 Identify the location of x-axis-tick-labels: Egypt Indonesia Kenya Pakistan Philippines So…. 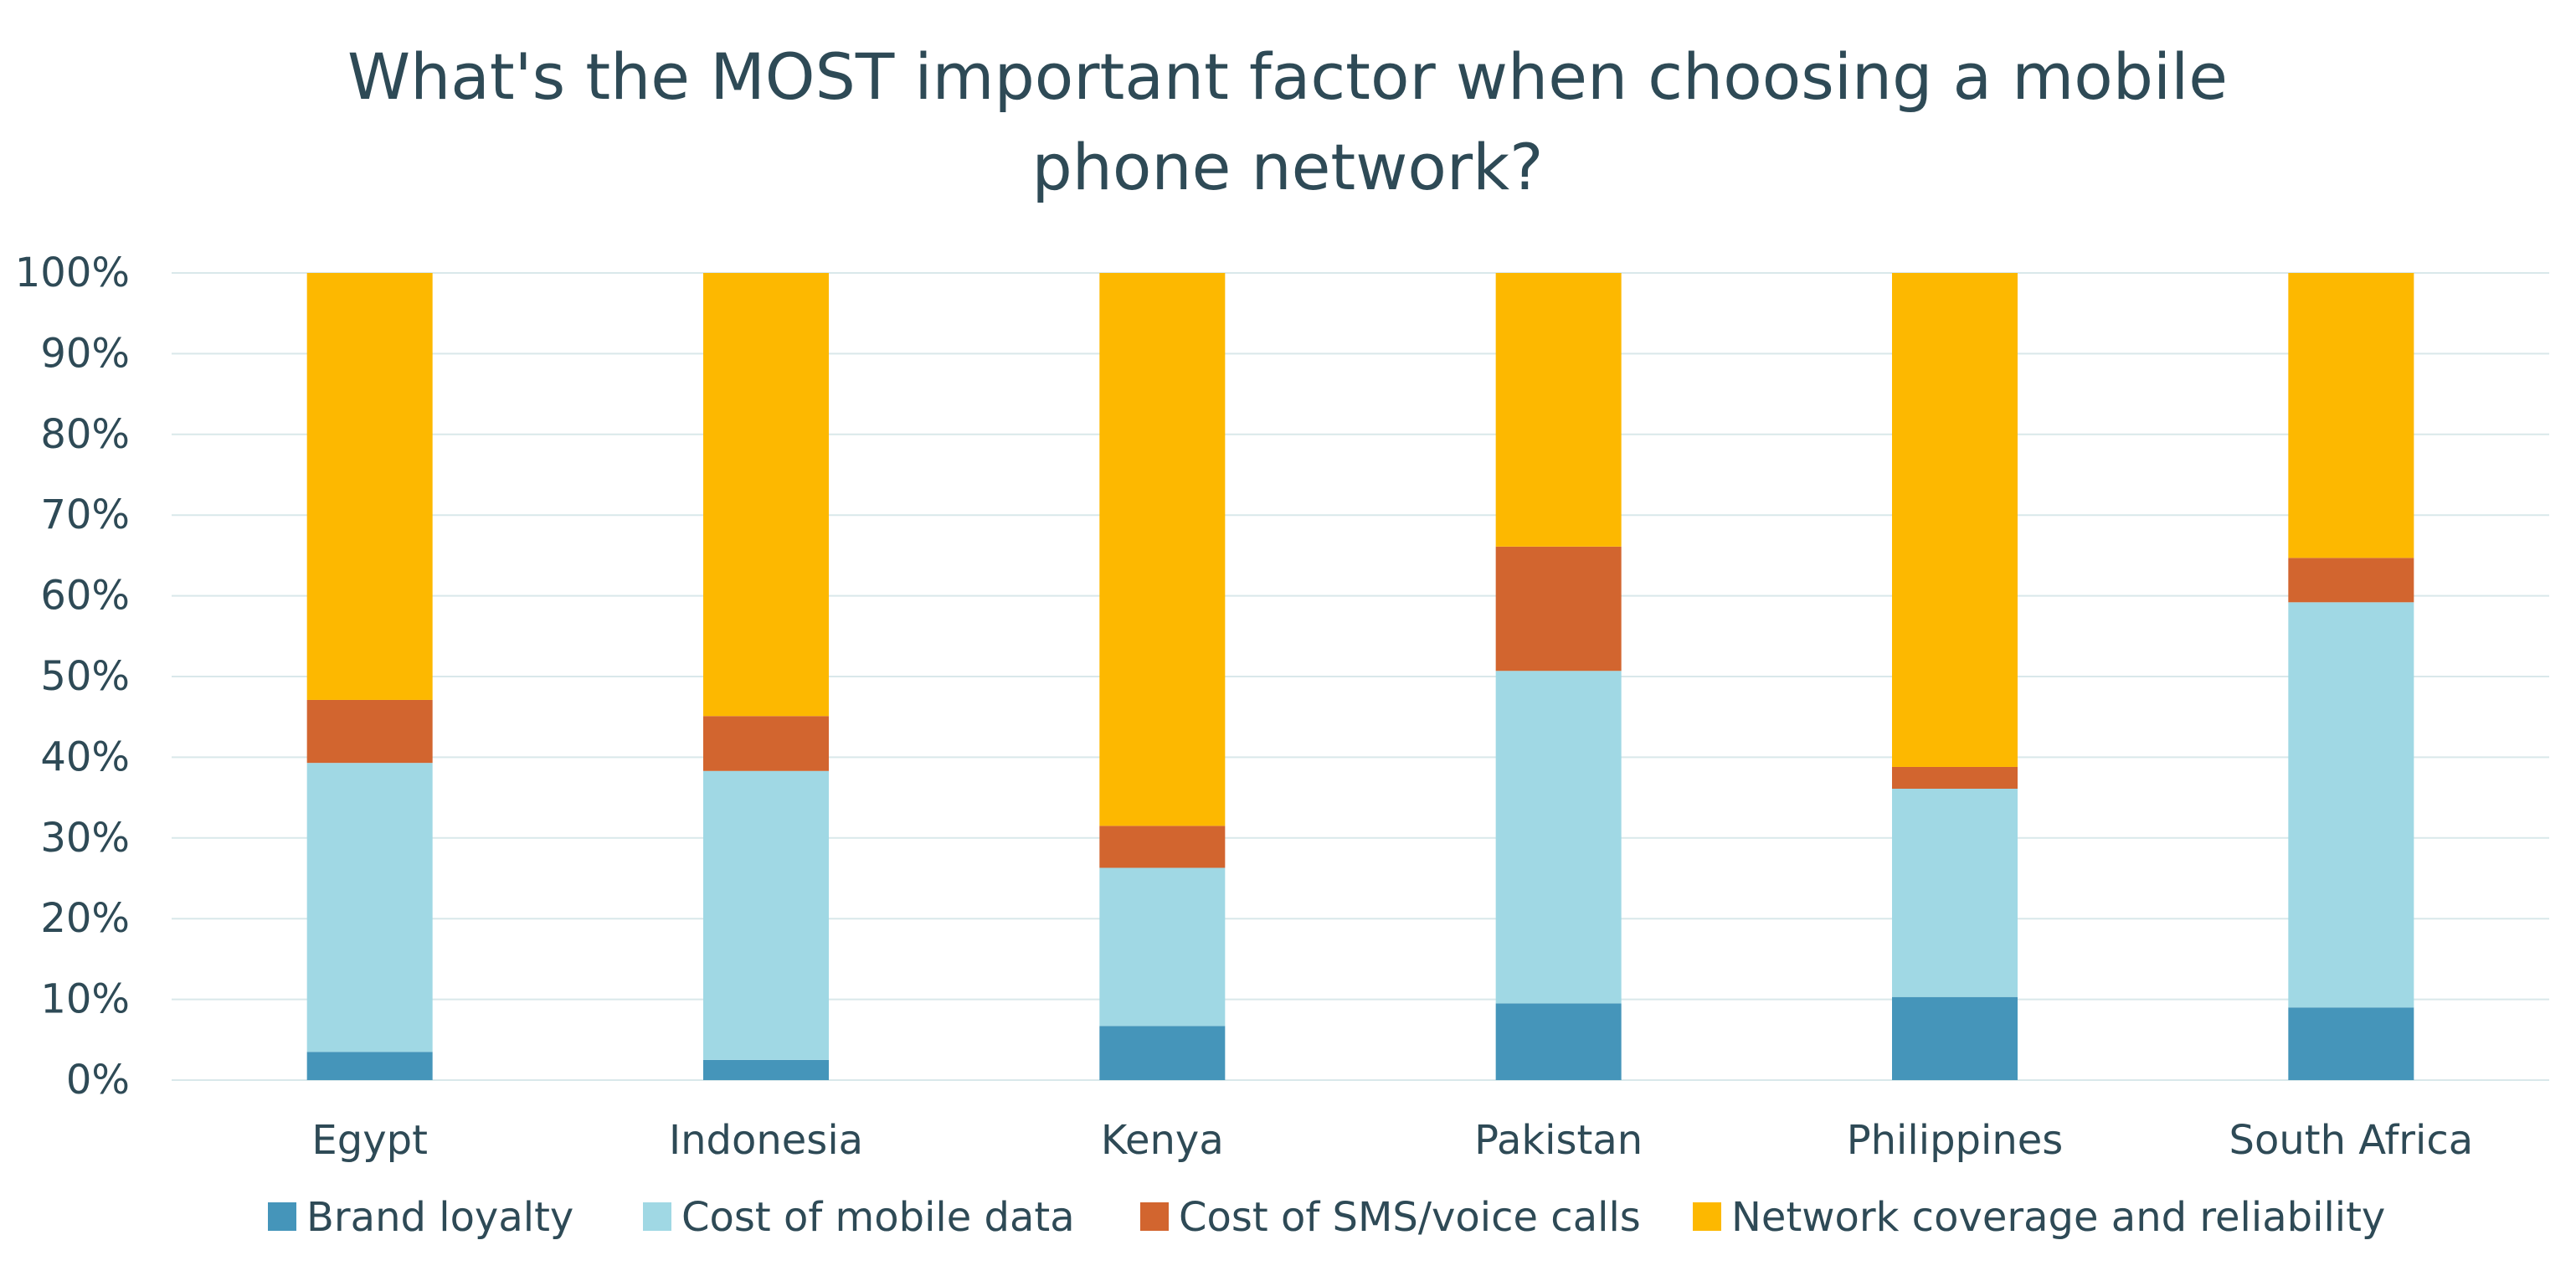
(1392, 1140).